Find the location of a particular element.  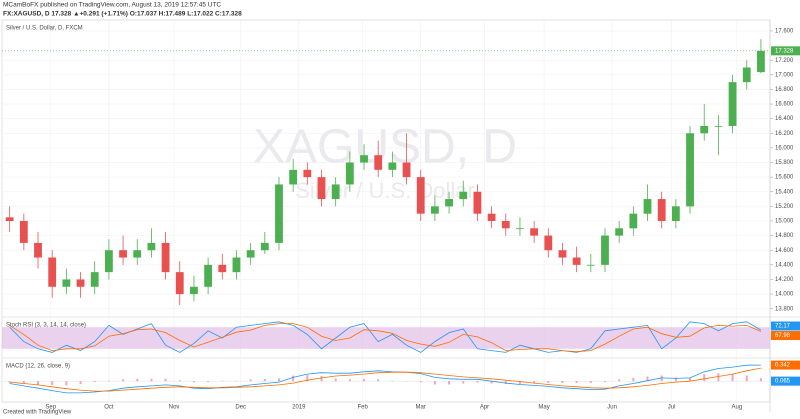

value-badge-label: 72.17 is located at coordinates (783, 327).